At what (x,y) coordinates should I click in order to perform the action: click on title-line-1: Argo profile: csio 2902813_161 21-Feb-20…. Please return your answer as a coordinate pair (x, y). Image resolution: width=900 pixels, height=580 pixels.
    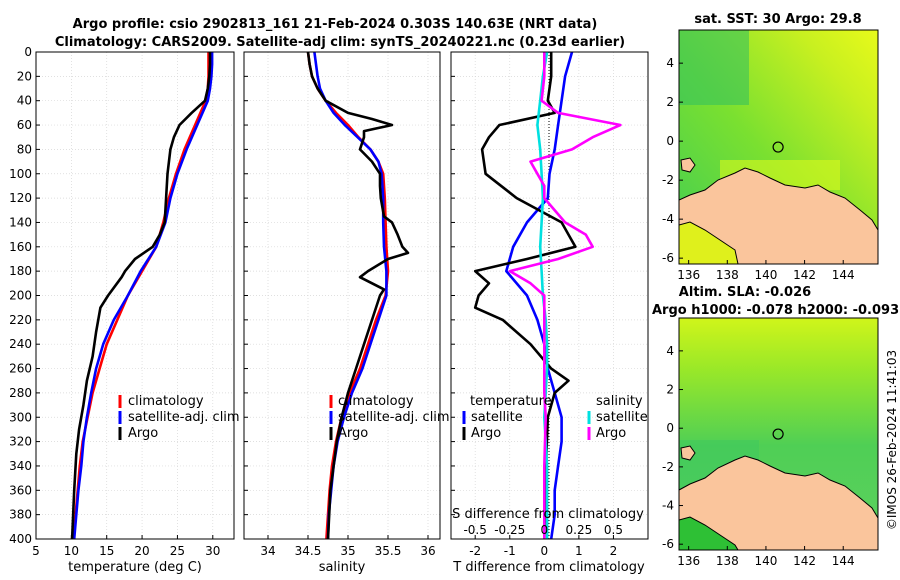
    Looking at the image, I should click on (335, 24).